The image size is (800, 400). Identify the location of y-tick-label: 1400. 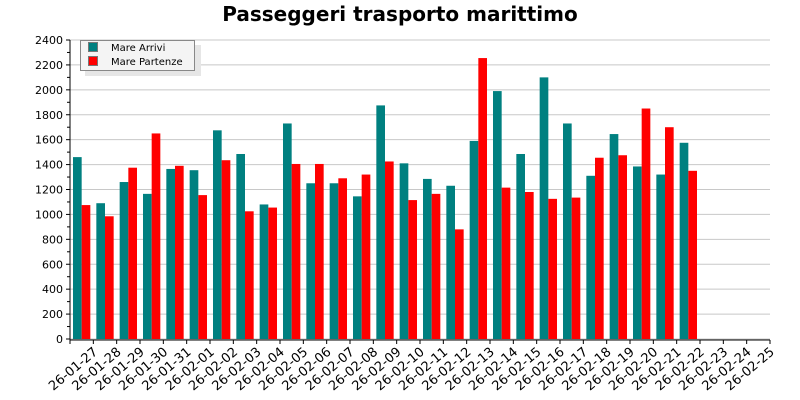
(49, 165).